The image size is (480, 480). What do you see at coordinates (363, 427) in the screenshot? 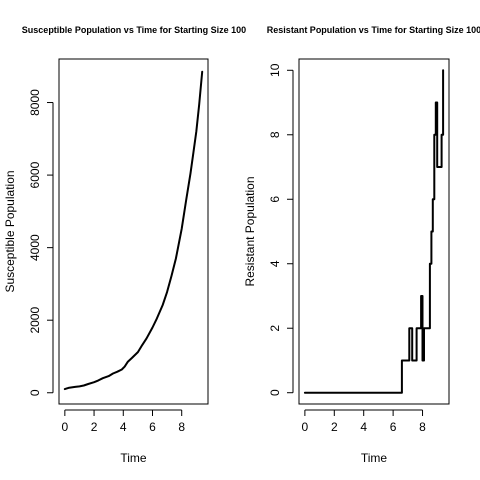
I see `resistant-x-tick-label: 4` at bounding box center [363, 427].